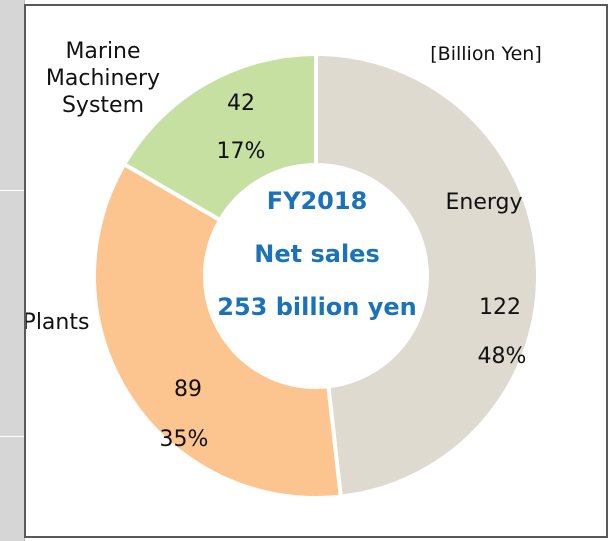  What do you see at coordinates (316, 254) in the screenshot?
I see `center-text-title: Net sales` at bounding box center [316, 254].